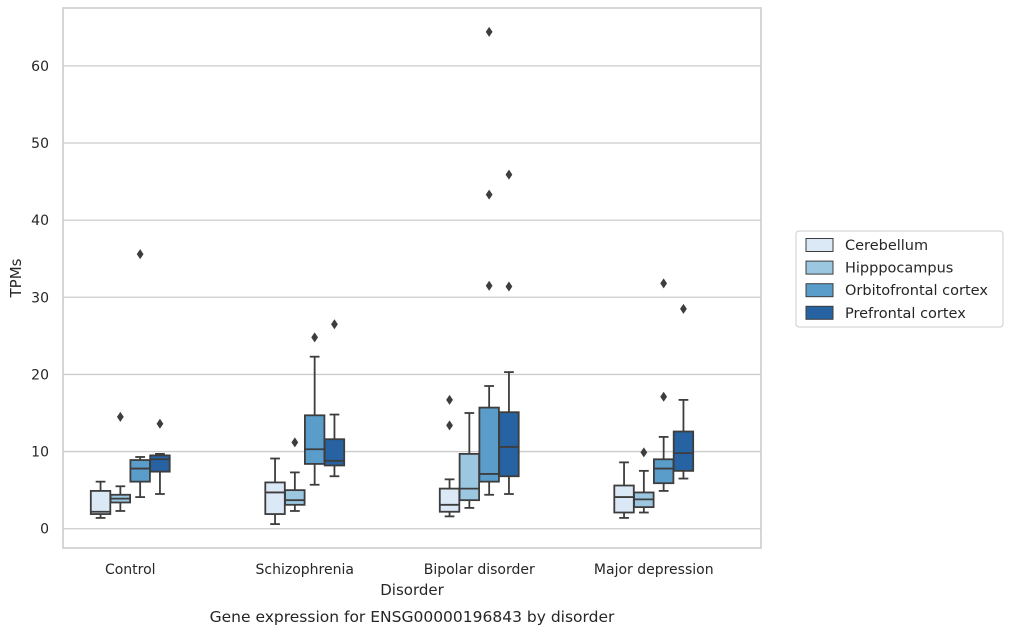 This screenshot has height=634, width=1013. What do you see at coordinates (412, 590) in the screenshot?
I see `x-axis-label: Disorder` at bounding box center [412, 590].